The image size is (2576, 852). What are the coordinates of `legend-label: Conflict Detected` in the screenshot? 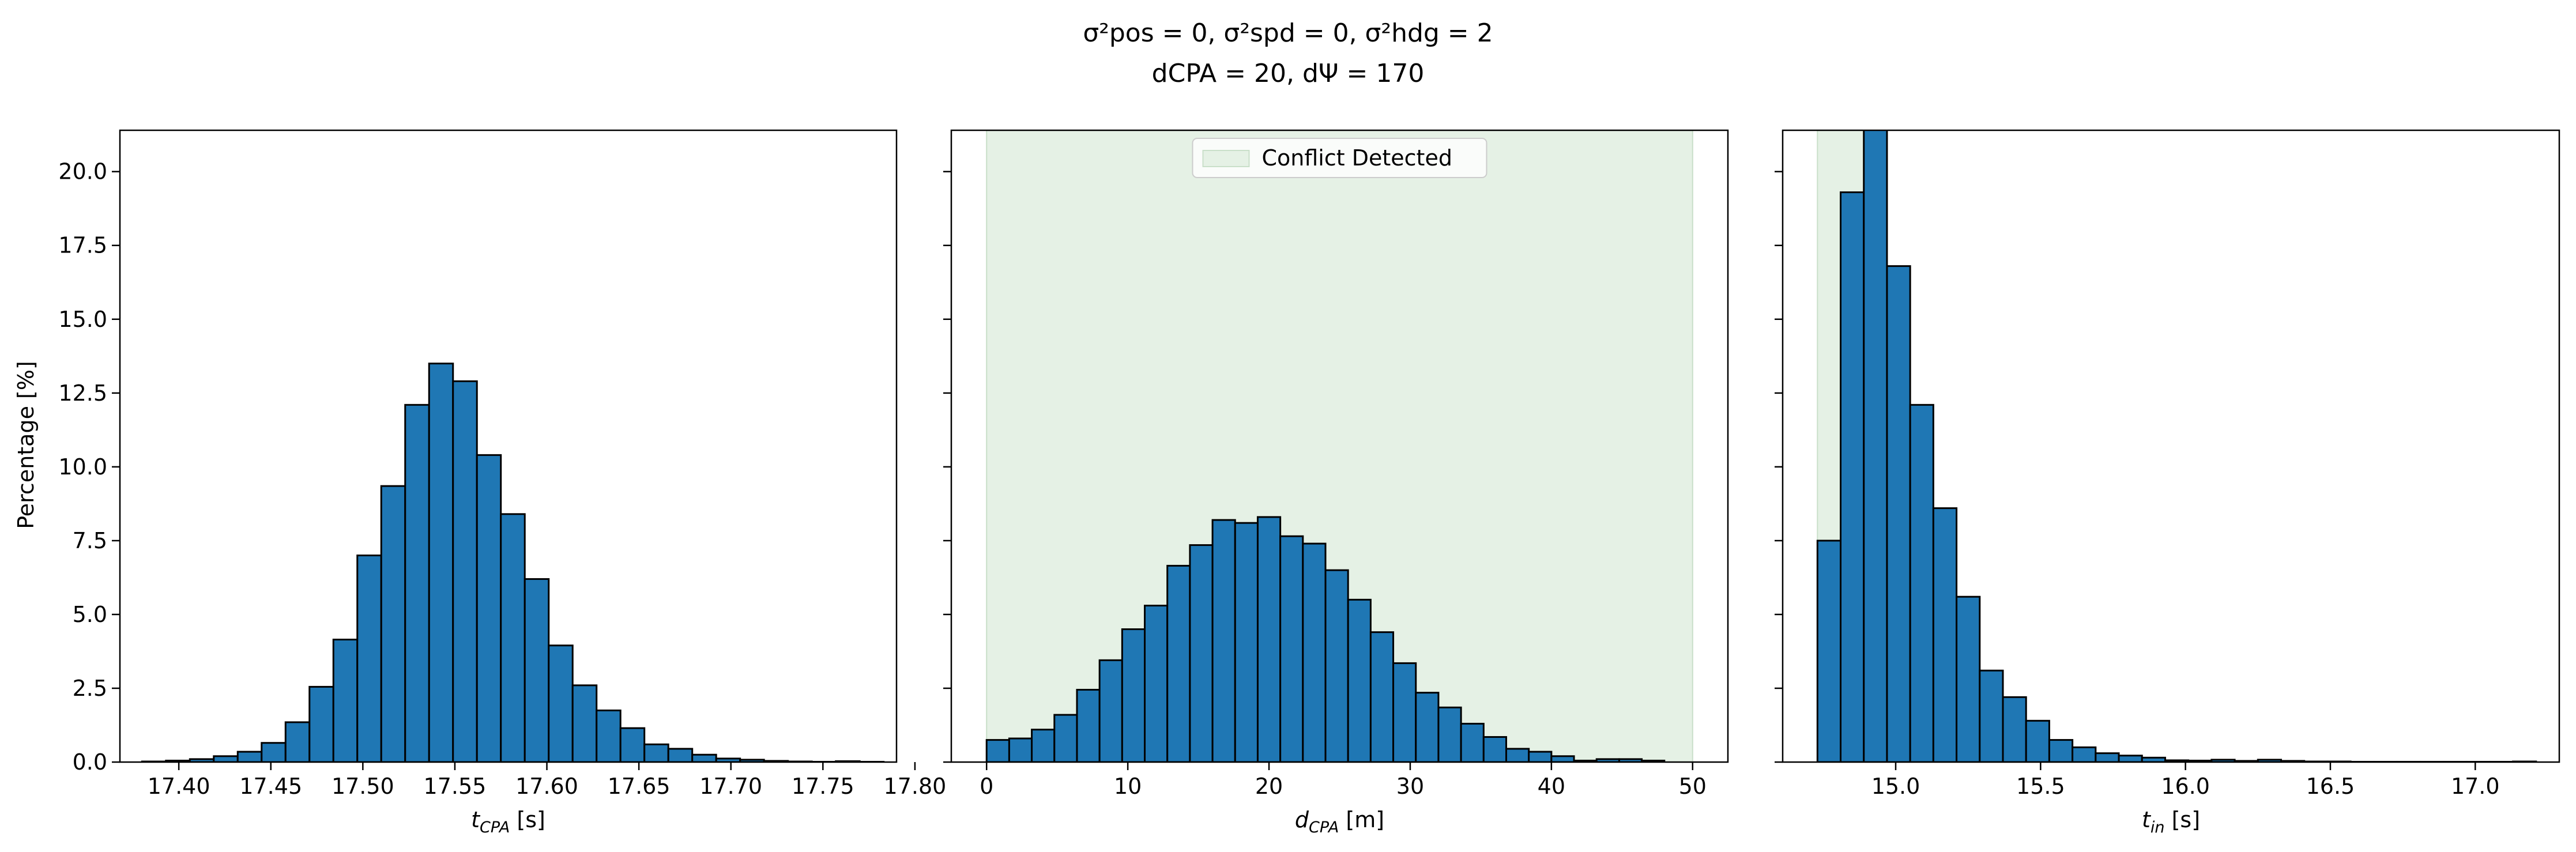 It's located at (1357, 158).